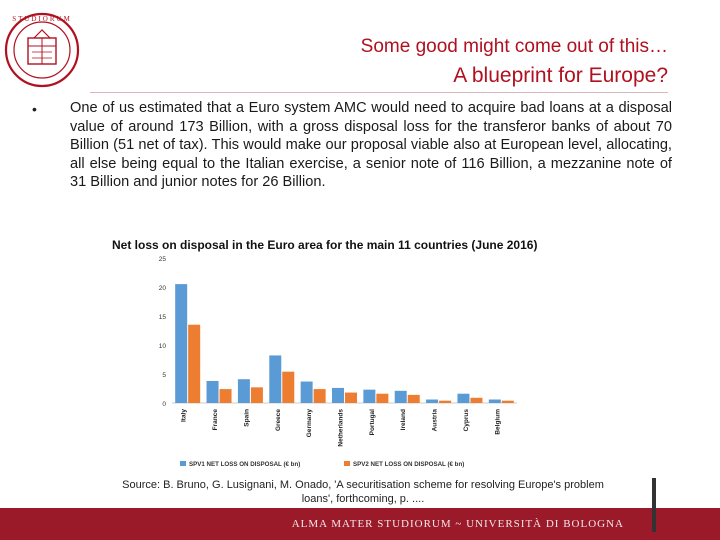 This screenshot has width=720, height=540. I want to click on x-category-label: Italy, so click(184, 415).